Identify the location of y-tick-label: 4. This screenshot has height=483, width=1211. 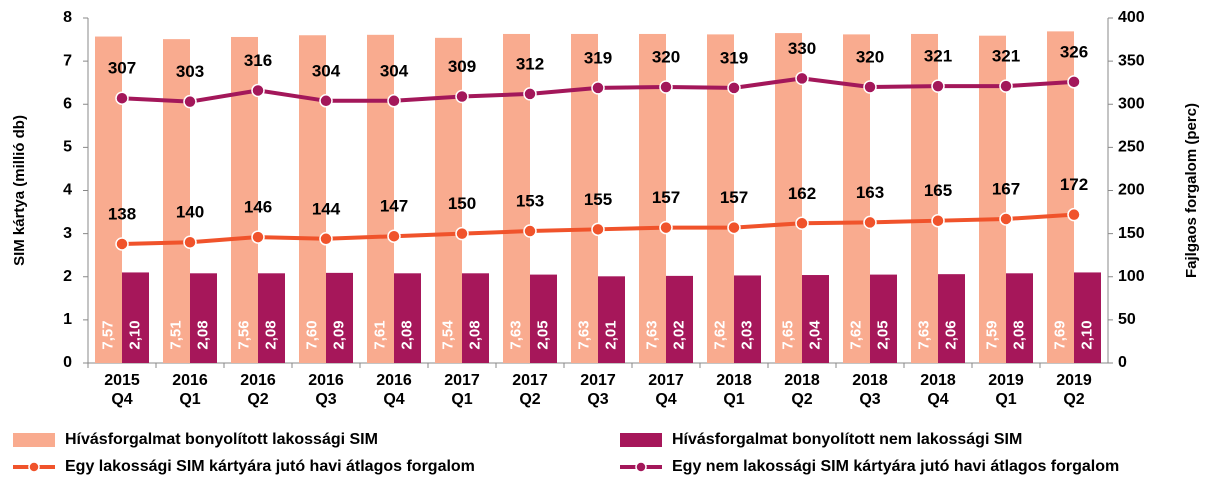
(67, 190).